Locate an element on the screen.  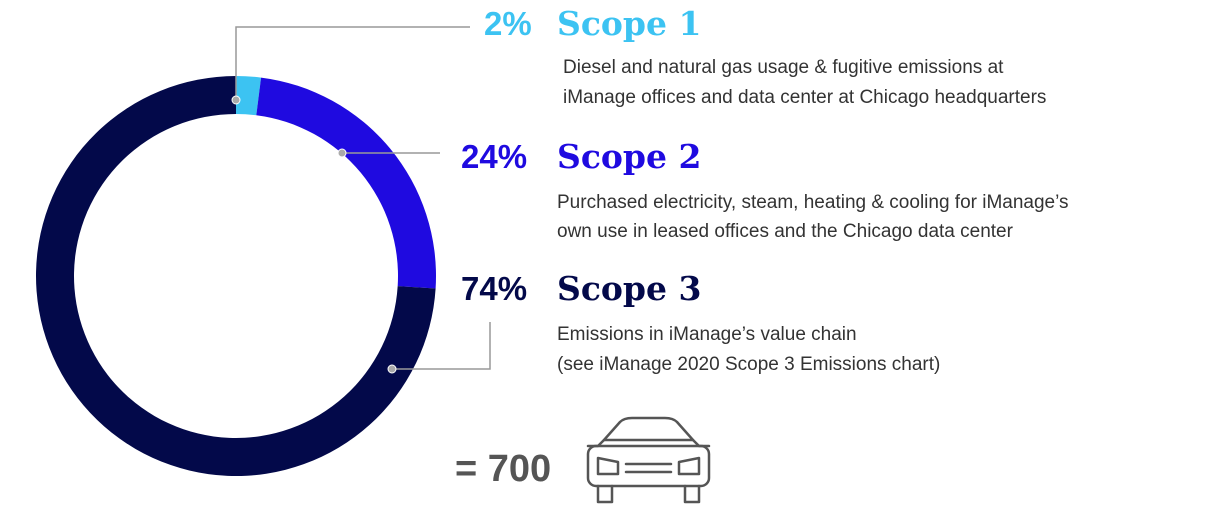
value-label: 24% is located at coordinates (494, 156).